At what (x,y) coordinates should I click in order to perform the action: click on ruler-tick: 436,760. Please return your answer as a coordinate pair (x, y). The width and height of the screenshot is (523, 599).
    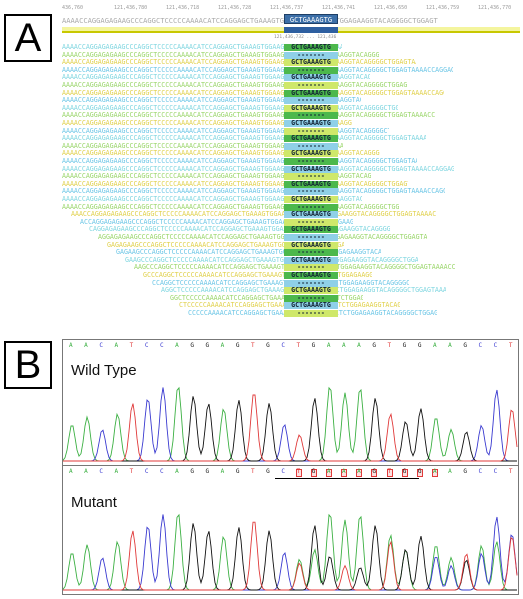
    Looking at the image, I should click on (73, 8).